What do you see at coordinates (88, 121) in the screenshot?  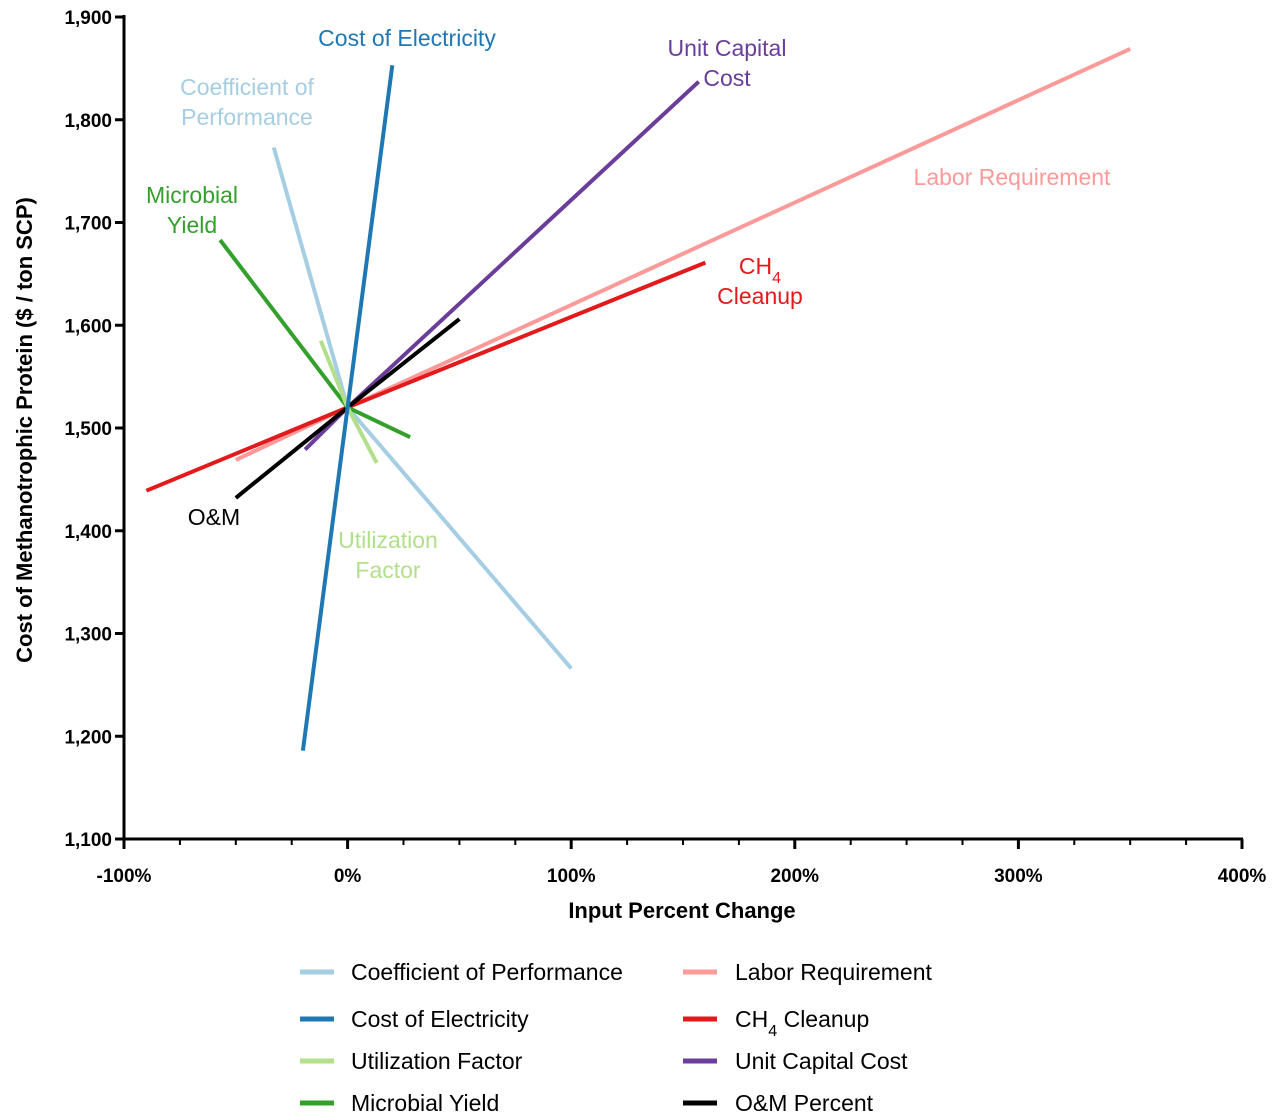 I see `y-tick-label: 1,800` at bounding box center [88, 121].